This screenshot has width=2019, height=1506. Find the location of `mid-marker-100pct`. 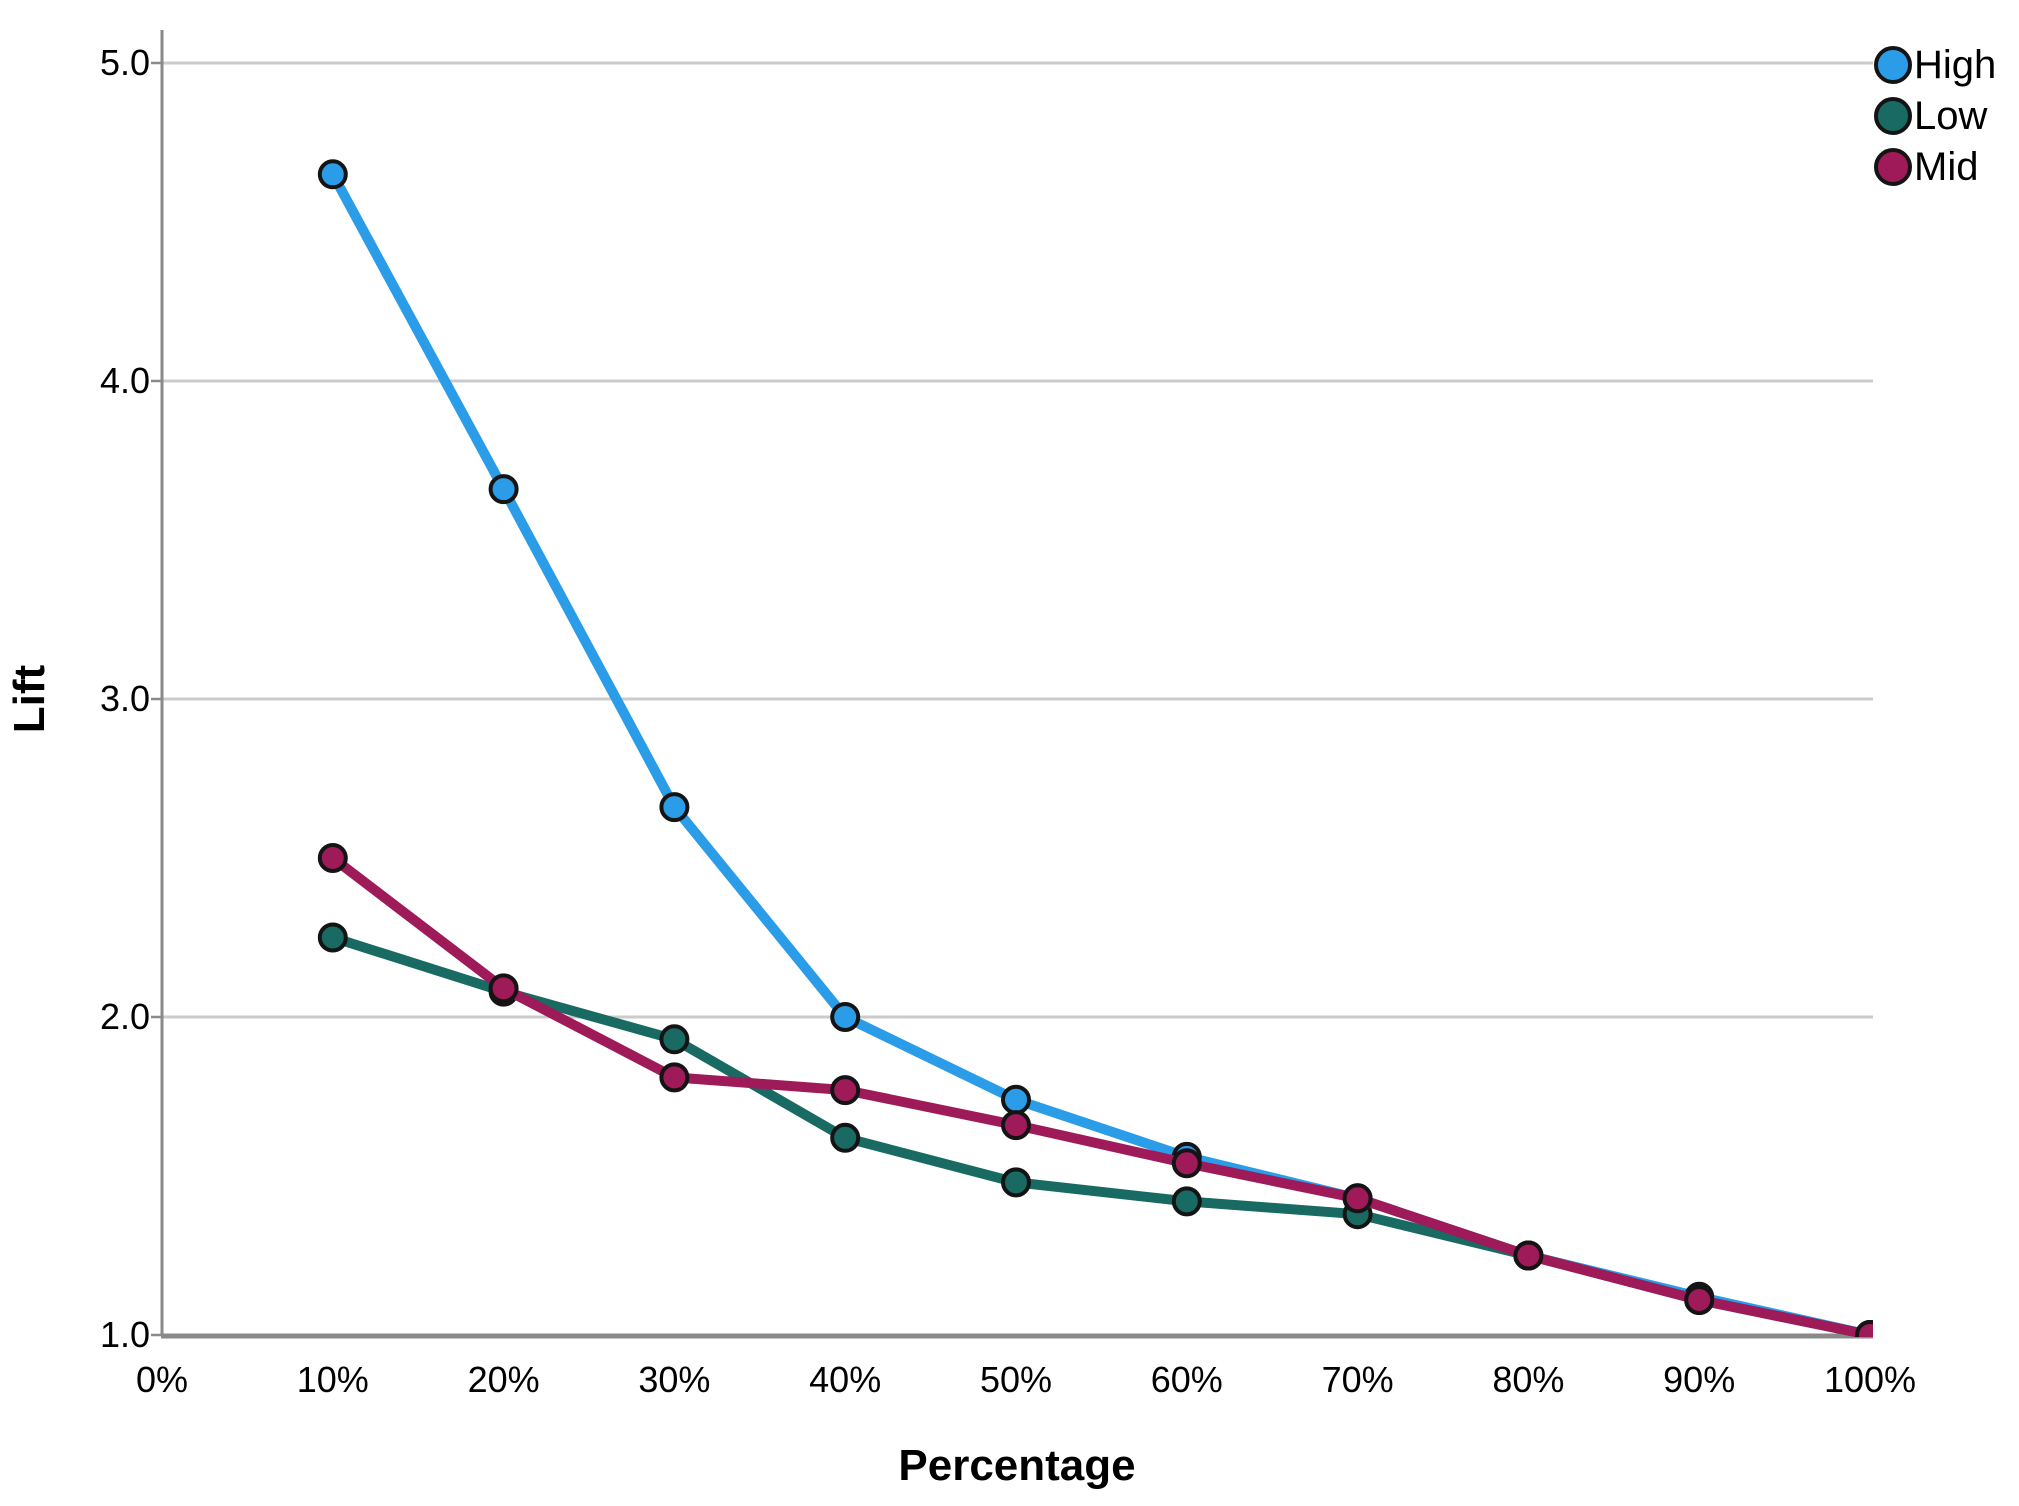

mid-marker-100pct is located at coordinates (1864, 1328).